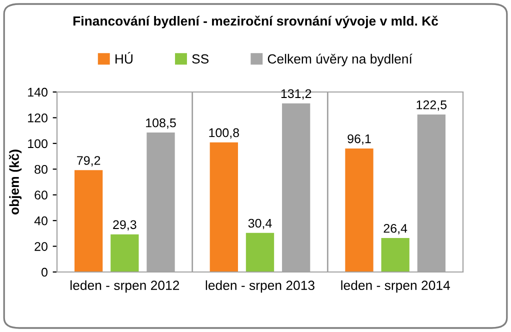 This screenshot has height=332, width=511. What do you see at coordinates (396, 229) in the screenshot?
I see `data-label: 26,4` at bounding box center [396, 229].